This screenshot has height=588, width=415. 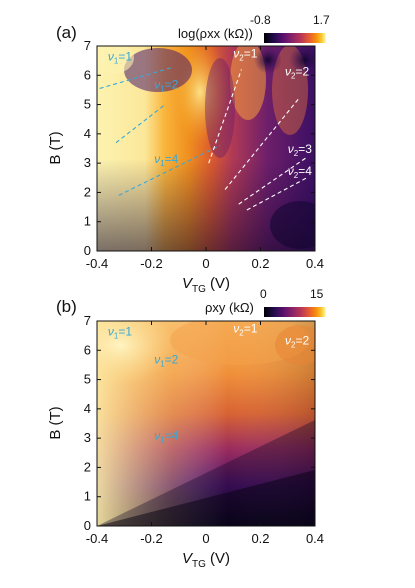 I want to click on x-tick-label-a: 0.2, so click(x=260, y=263).